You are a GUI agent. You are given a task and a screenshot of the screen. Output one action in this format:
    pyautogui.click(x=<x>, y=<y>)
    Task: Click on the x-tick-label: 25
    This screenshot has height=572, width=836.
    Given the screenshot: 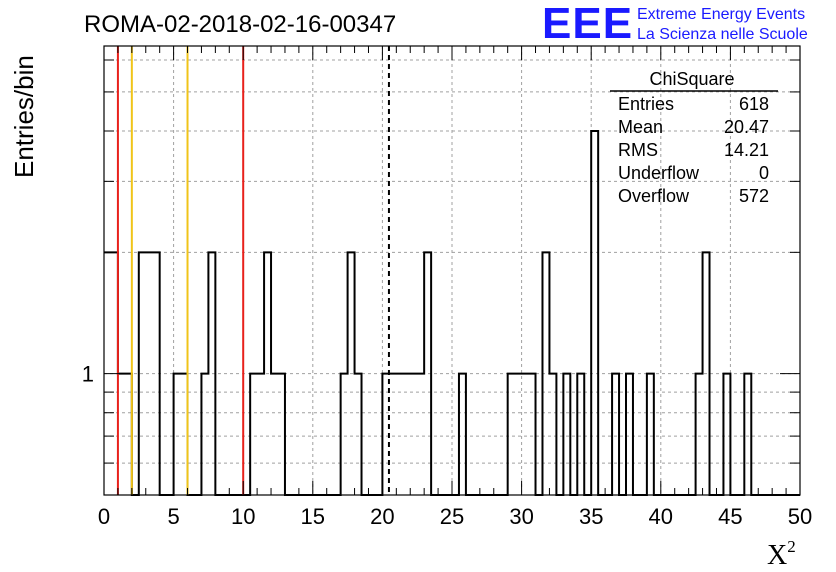 What is the action you would take?
    pyautogui.click(x=452, y=516)
    